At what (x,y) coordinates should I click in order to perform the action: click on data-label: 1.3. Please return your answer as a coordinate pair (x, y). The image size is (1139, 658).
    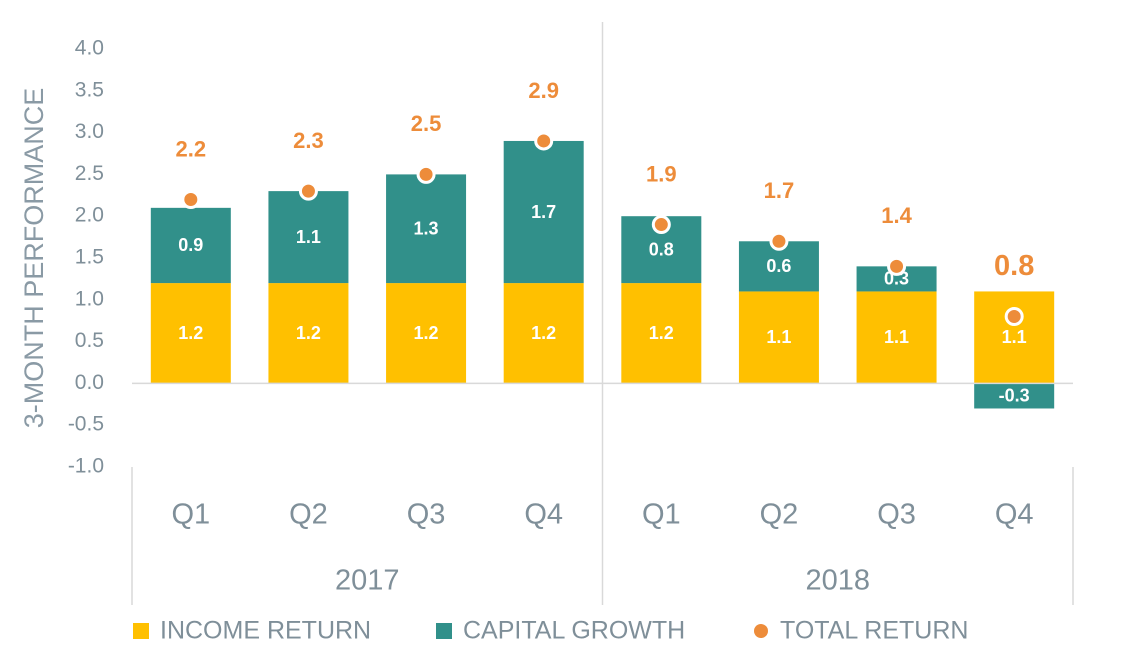
    Looking at the image, I should click on (426, 228).